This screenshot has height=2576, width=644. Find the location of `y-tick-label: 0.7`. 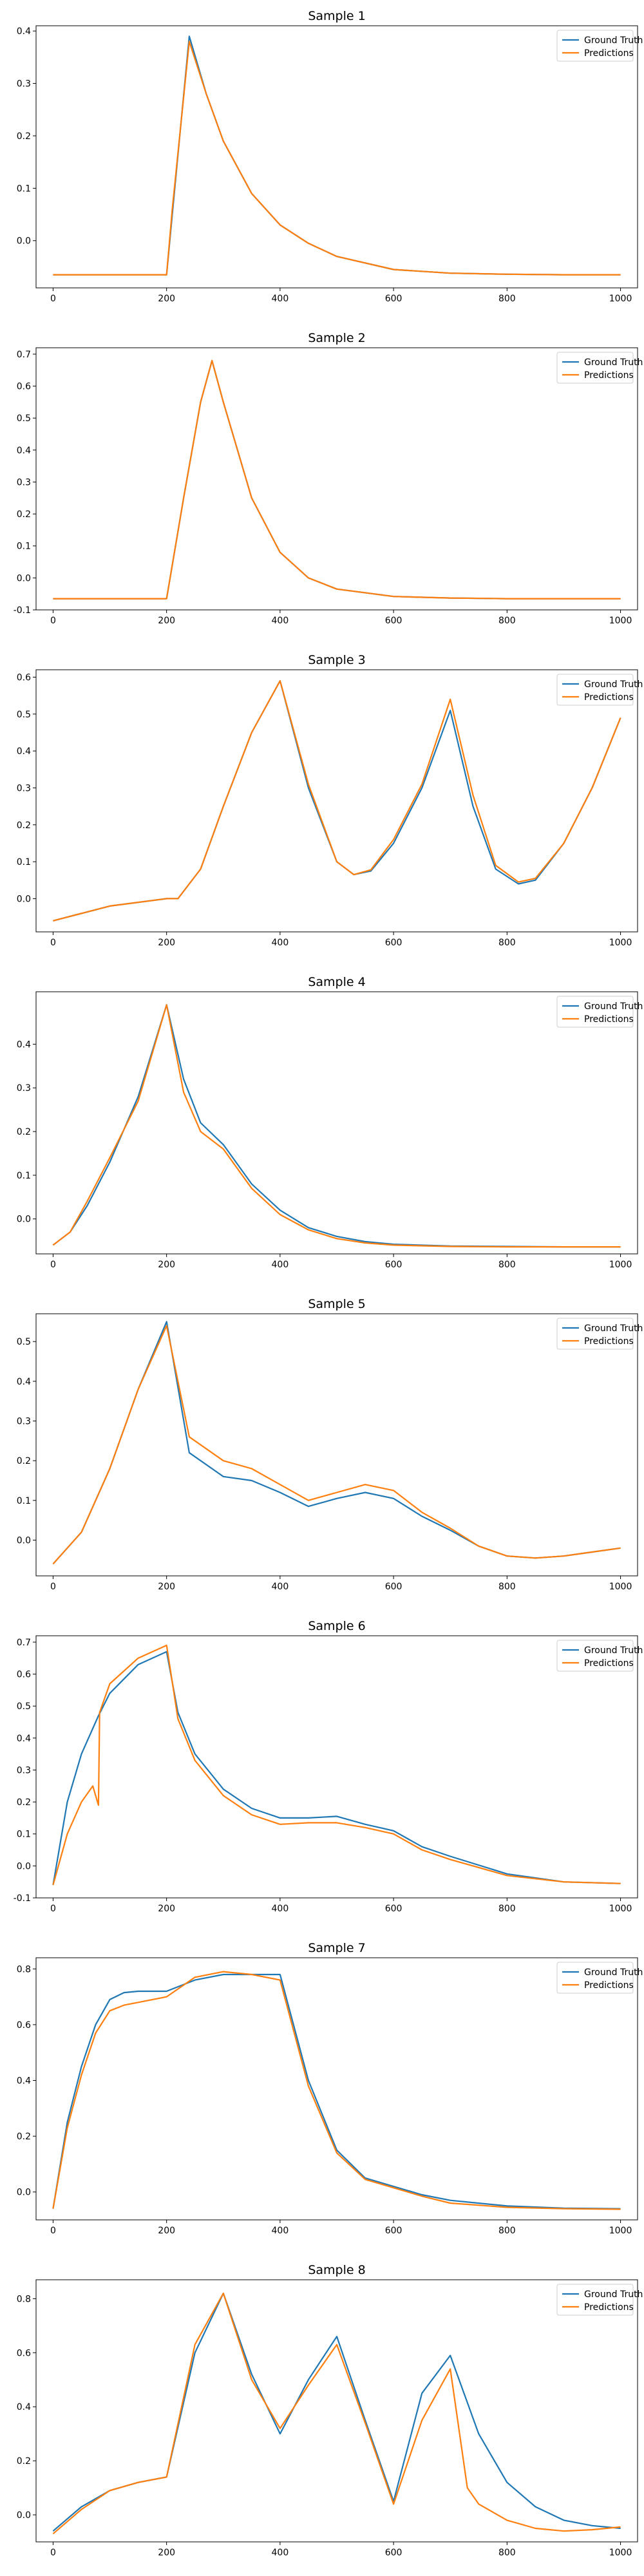

y-tick-label: 0.7 is located at coordinates (24, 1643).